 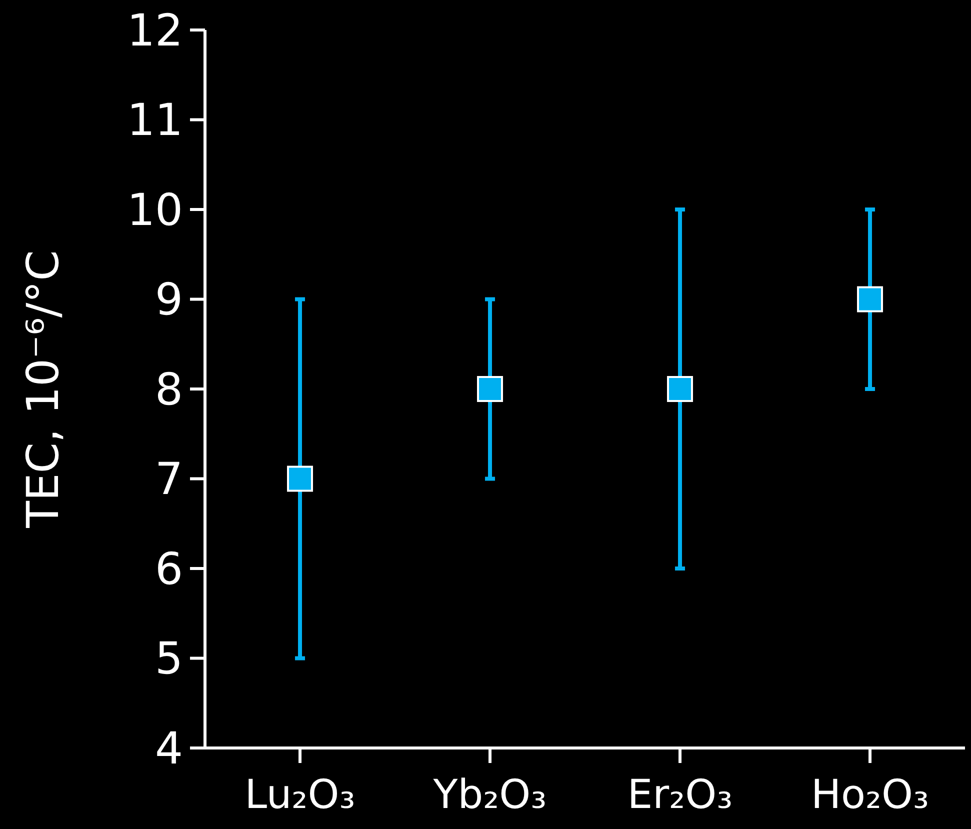 I want to click on y-tick-label: 11, so click(x=155, y=120).